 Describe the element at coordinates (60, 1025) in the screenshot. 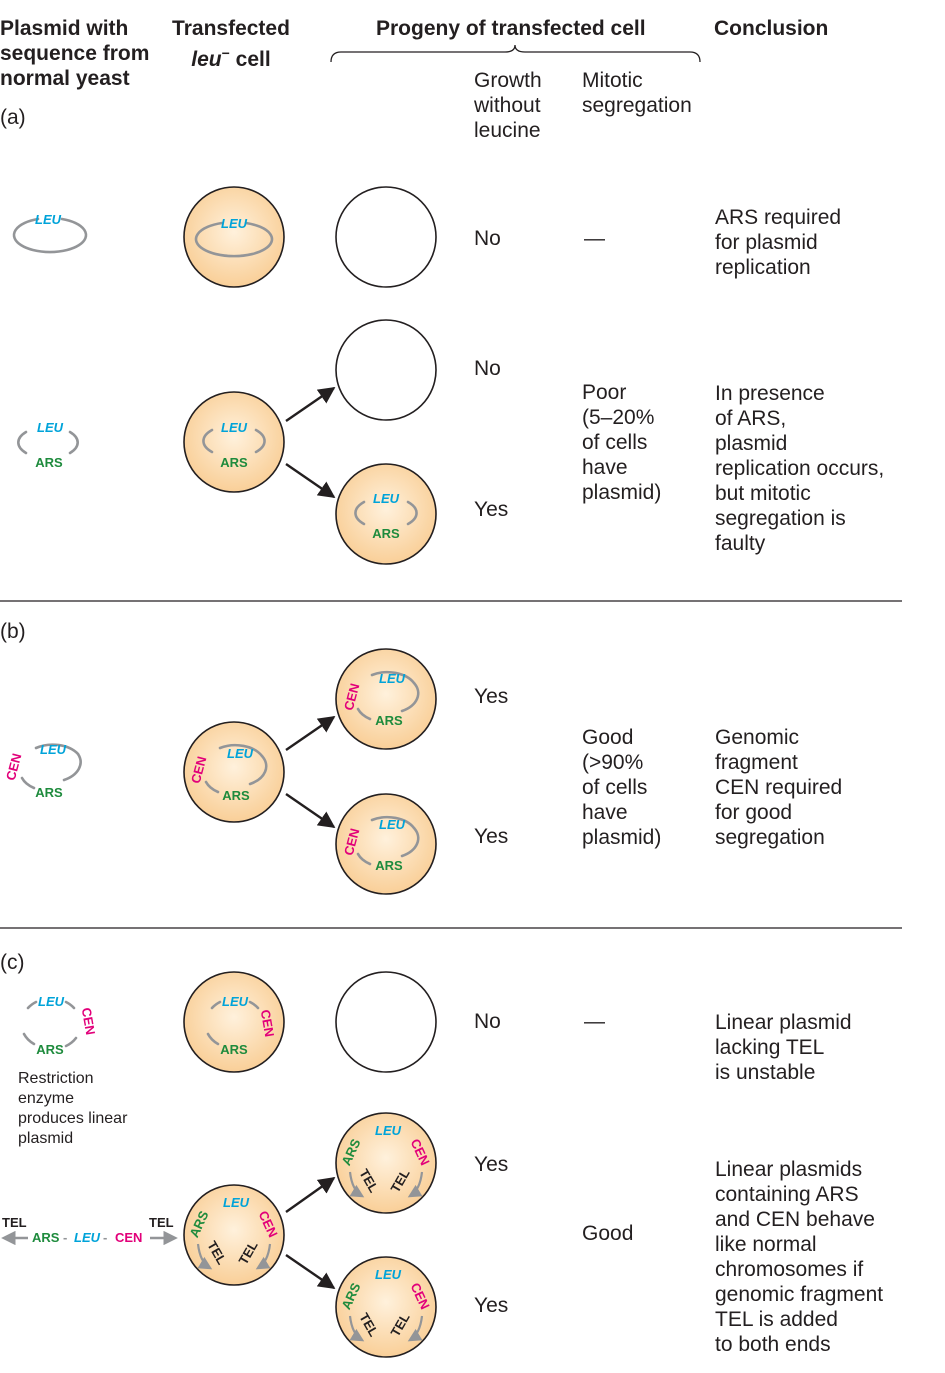

I see `plasmid-leu-cen-ars-circular: LEU ARS CEN` at that location.